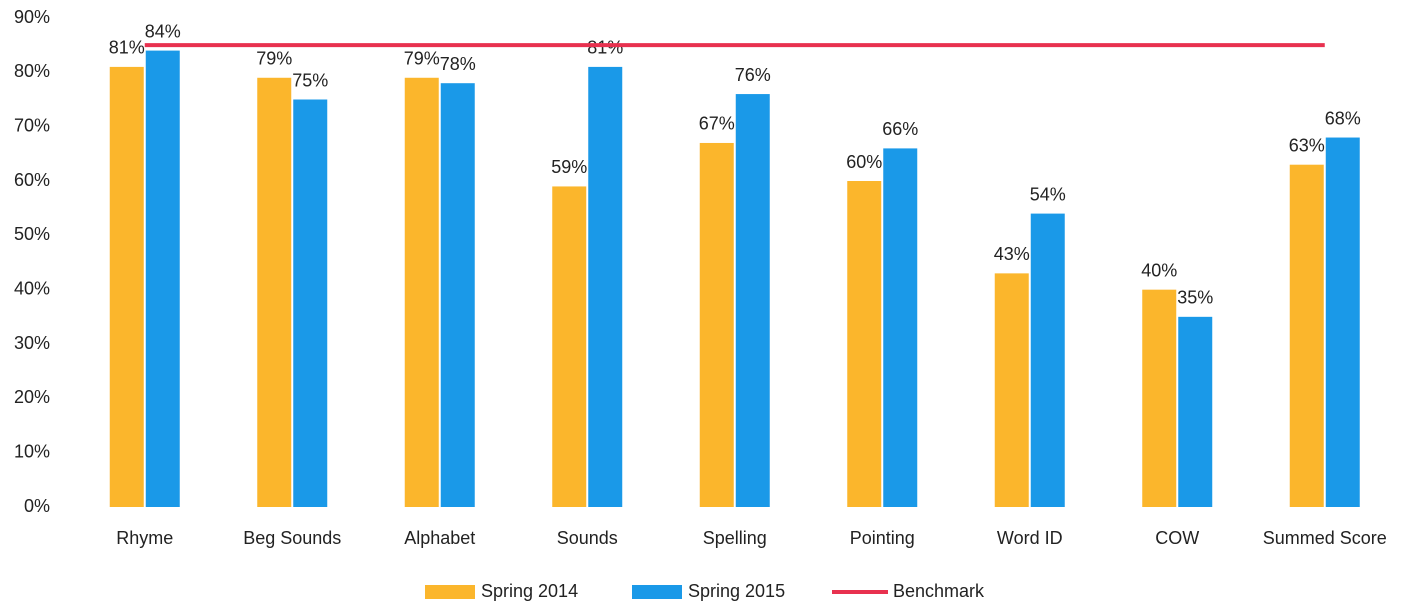 The height and width of the screenshot is (608, 1414). I want to click on legend-label: Spring 2015, so click(736, 591).